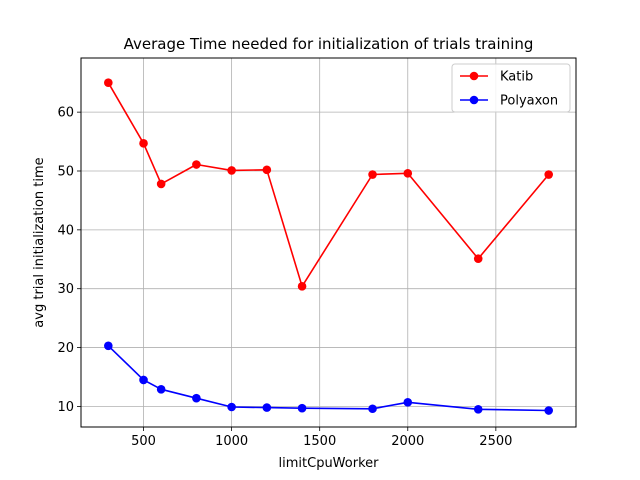  What do you see at coordinates (65, 230) in the screenshot?
I see `y-tick-label: 40` at bounding box center [65, 230].